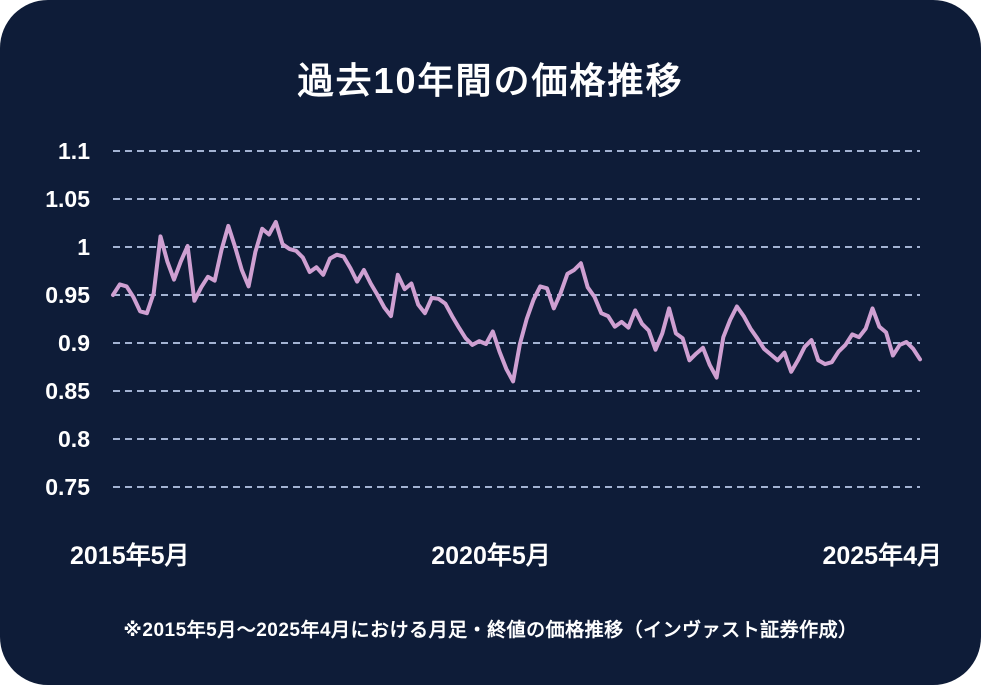  What do you see at coordinates (130, 556) in the screenshot?
I see `x-axis-label-start: 2015年5月` at bounding box center [130, 556].